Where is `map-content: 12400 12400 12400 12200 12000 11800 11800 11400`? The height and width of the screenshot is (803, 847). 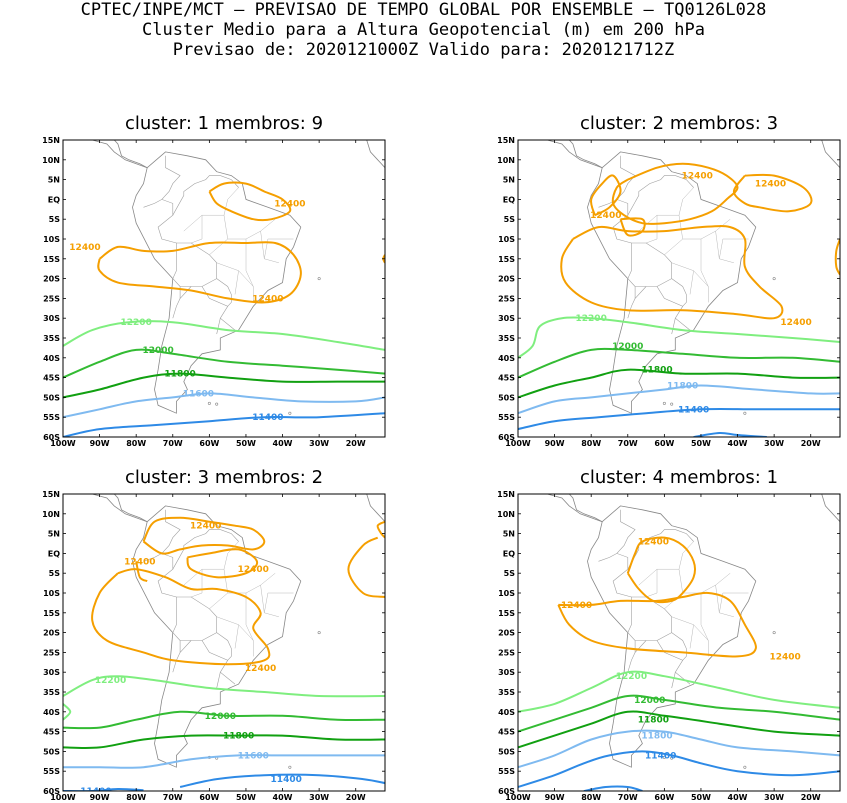 map-content: 12400 12400 12400 12200 12000 11800 11800 11400 is located at coordinates (679, 642).